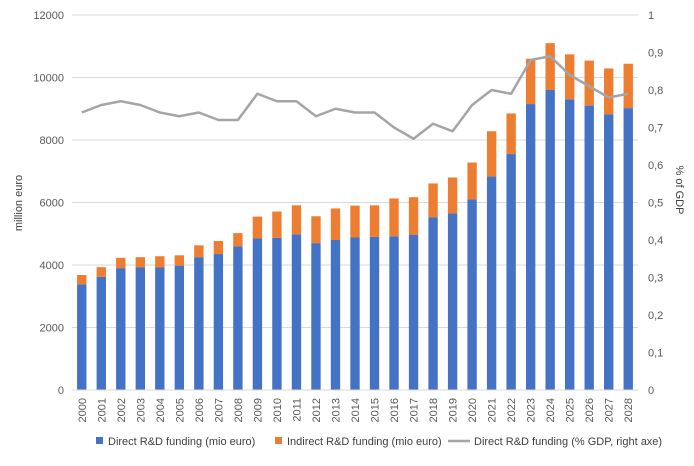 The height and width of the screenshot is (466, 694). What do you see at coordinates (415, 410) in the screenshot?
I see `x-tick-label: 2017` at bounding box center [415, 410].